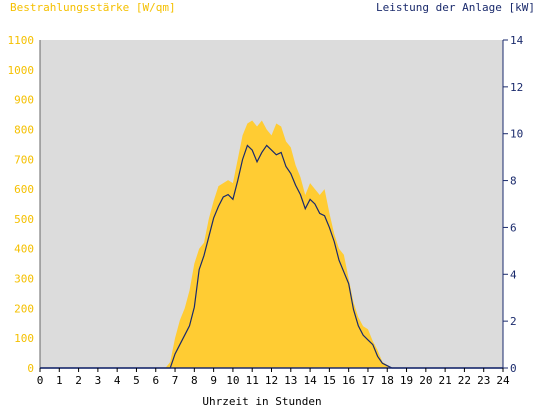 The height and width of the screenshot is (408, 544). What do you see at coordinates (406, 380) in the screenshot?
I see `x-tick-label: 19` at bounding box center [406, 380].